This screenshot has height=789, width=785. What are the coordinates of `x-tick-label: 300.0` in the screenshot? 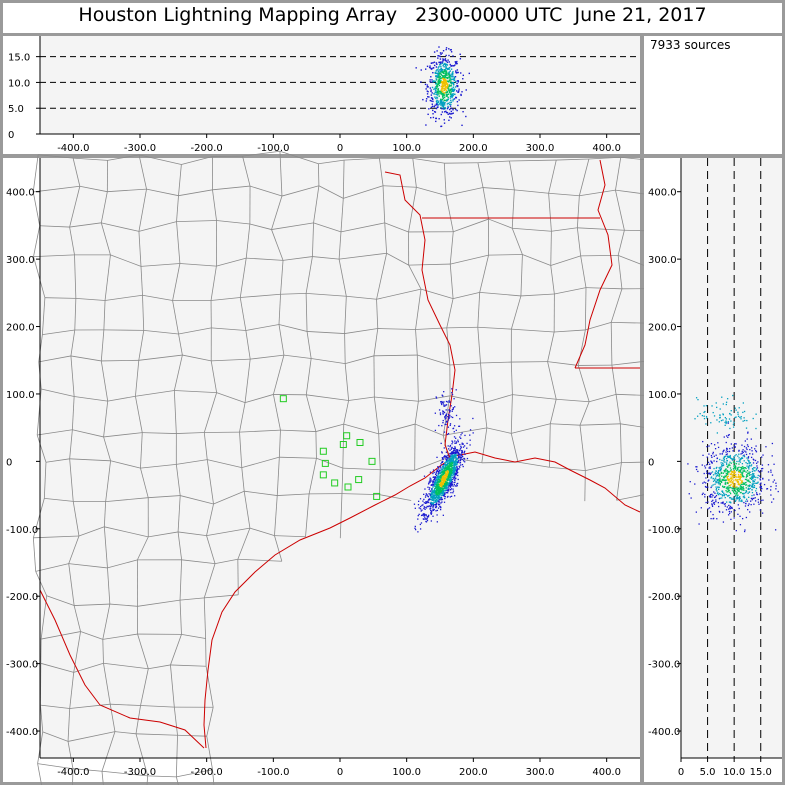 It's located at (540, 148).